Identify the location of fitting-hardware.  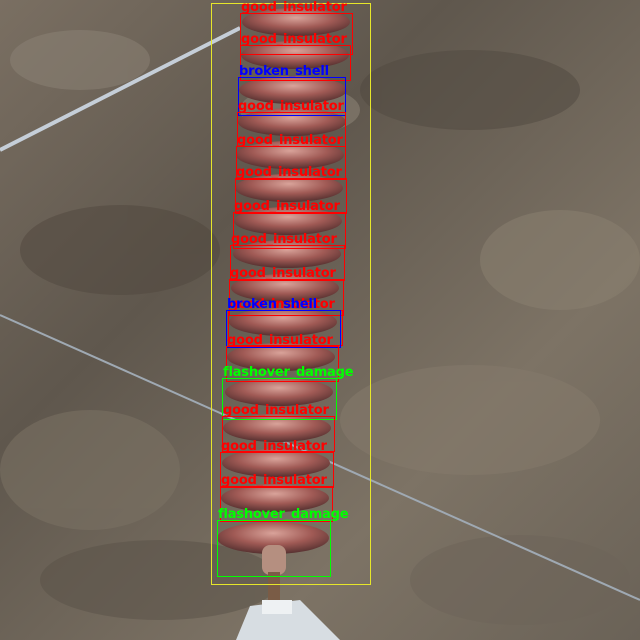
(288, 592).